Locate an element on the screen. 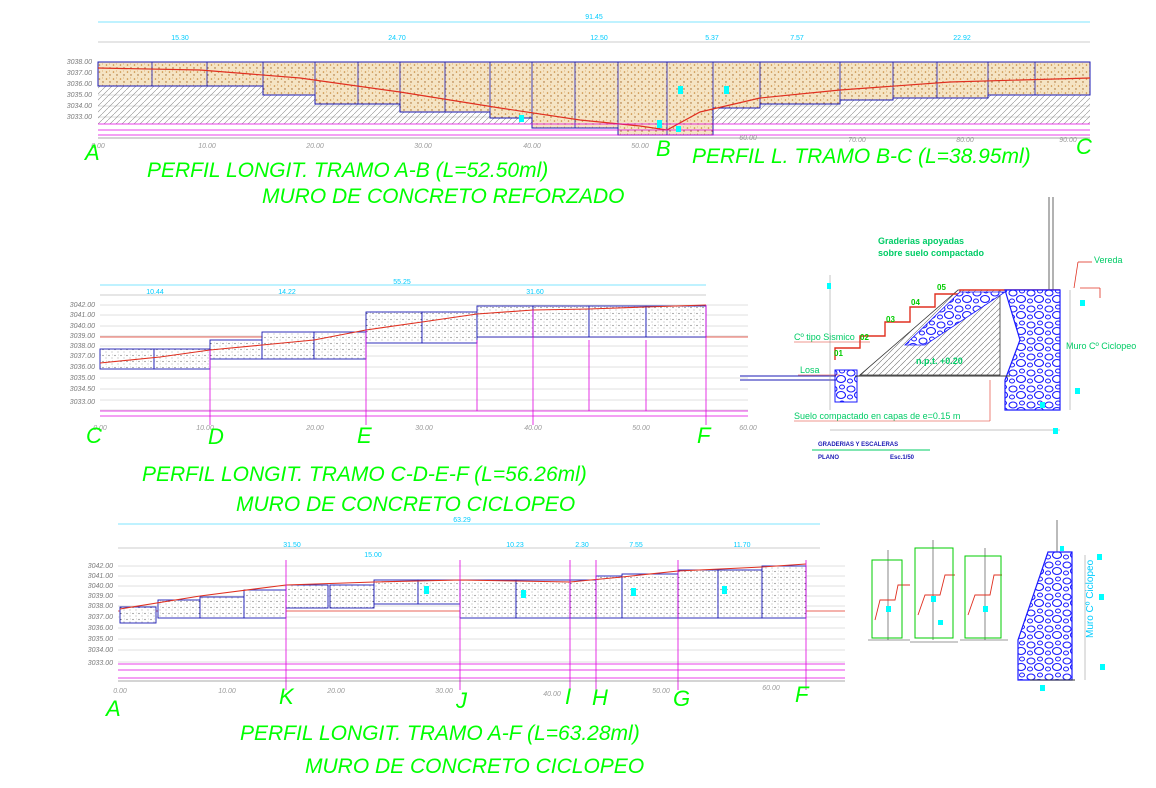  point-label-e: E is located at coordinates (364, 435).